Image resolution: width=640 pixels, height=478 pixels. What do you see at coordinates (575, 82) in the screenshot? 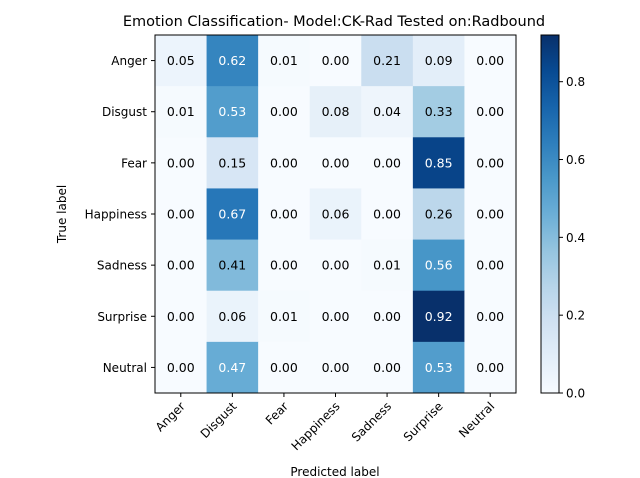
I see `colorbar-tick-label: 0.8` at bounding box center [575, 82].